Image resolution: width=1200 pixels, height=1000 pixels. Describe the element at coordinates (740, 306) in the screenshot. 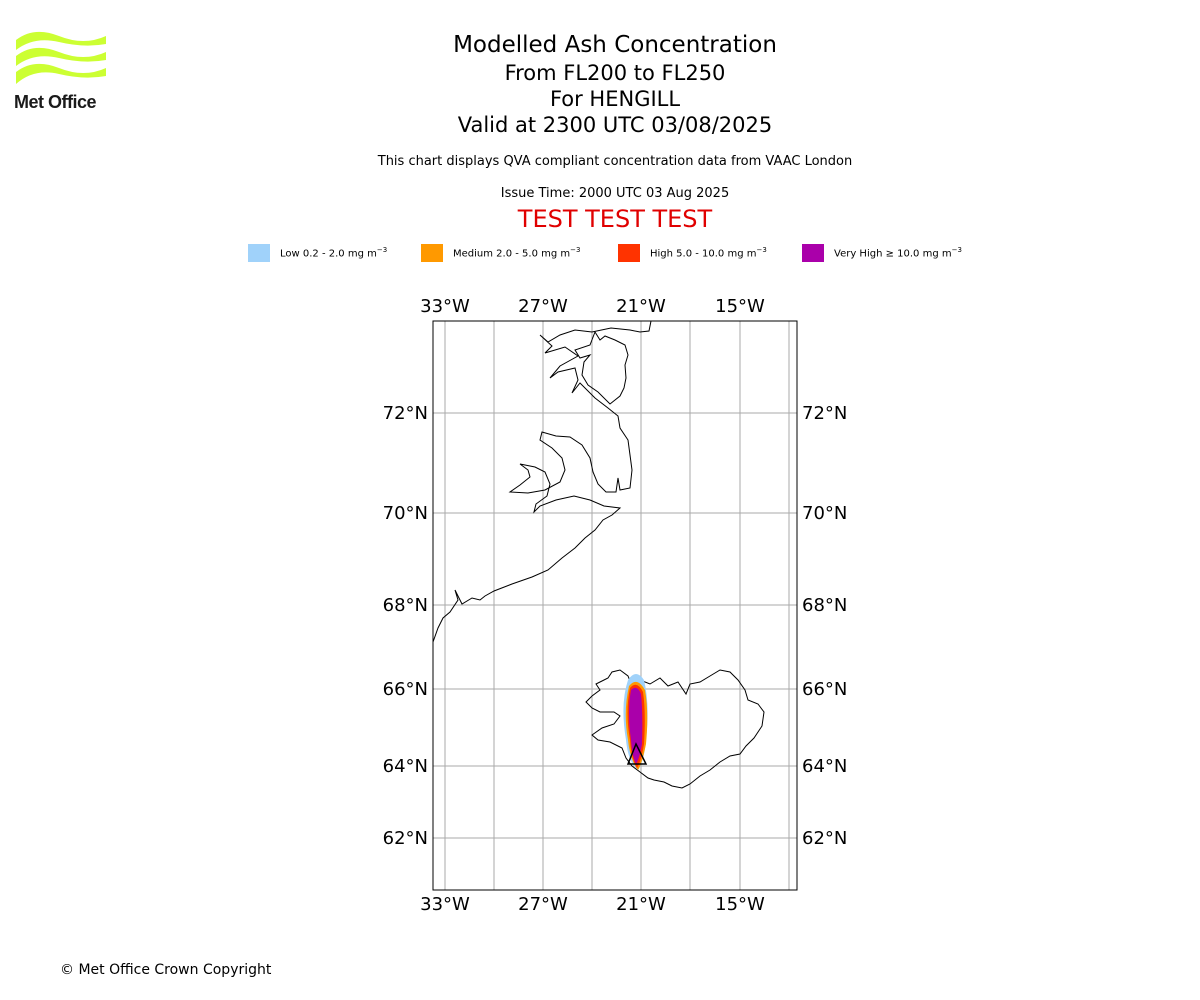

I see `lon-label-top-15w: 15°W` at that location.